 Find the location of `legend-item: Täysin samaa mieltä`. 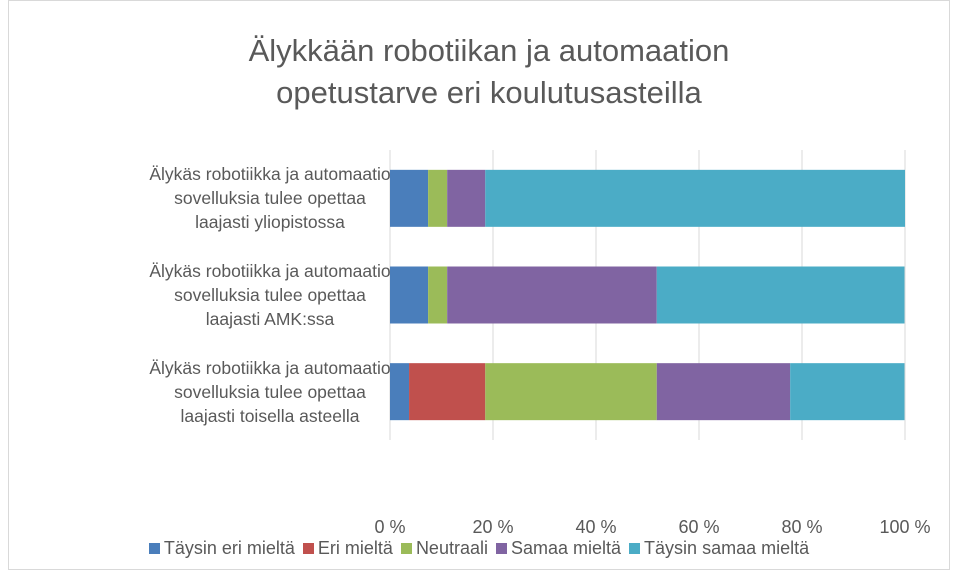

legend-item: Täysin samaa mieltä is located at coordinates (719, 548).